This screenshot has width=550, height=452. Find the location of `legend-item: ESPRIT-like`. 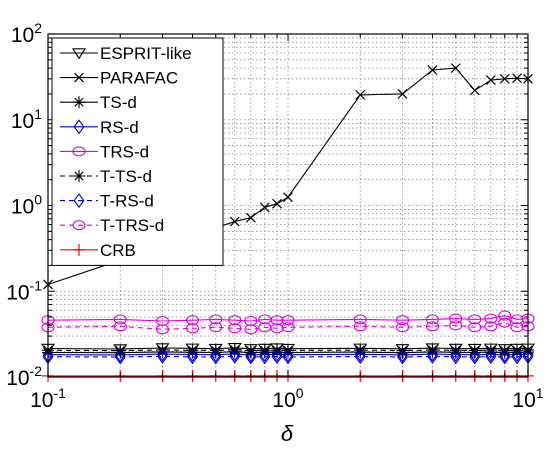

legend-item: ESPRIT-like is located at coordinates (126, 53).